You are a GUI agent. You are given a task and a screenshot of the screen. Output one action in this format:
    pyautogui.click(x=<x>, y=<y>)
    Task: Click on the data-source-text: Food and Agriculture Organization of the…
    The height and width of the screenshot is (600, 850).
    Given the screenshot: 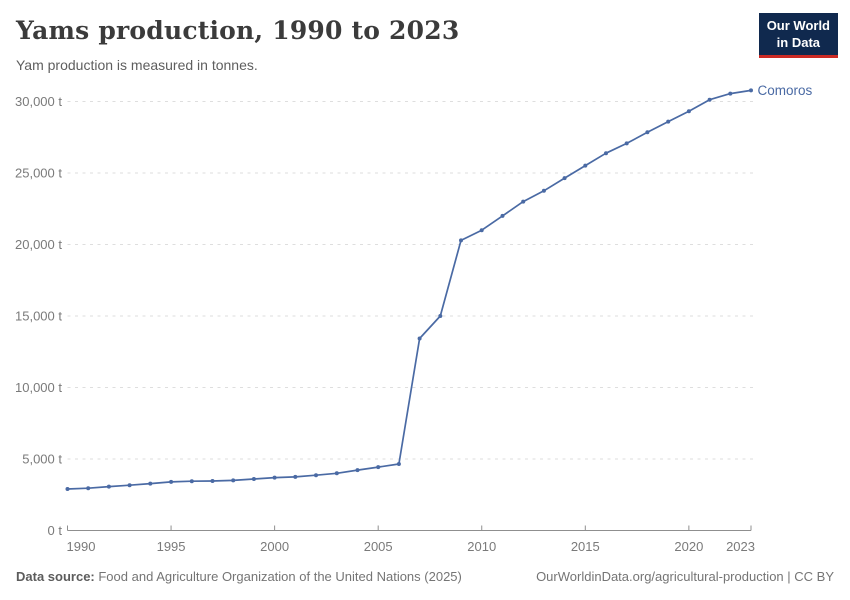 What is the action you would take?
    pyautogui.click(x=278, y=576)
    